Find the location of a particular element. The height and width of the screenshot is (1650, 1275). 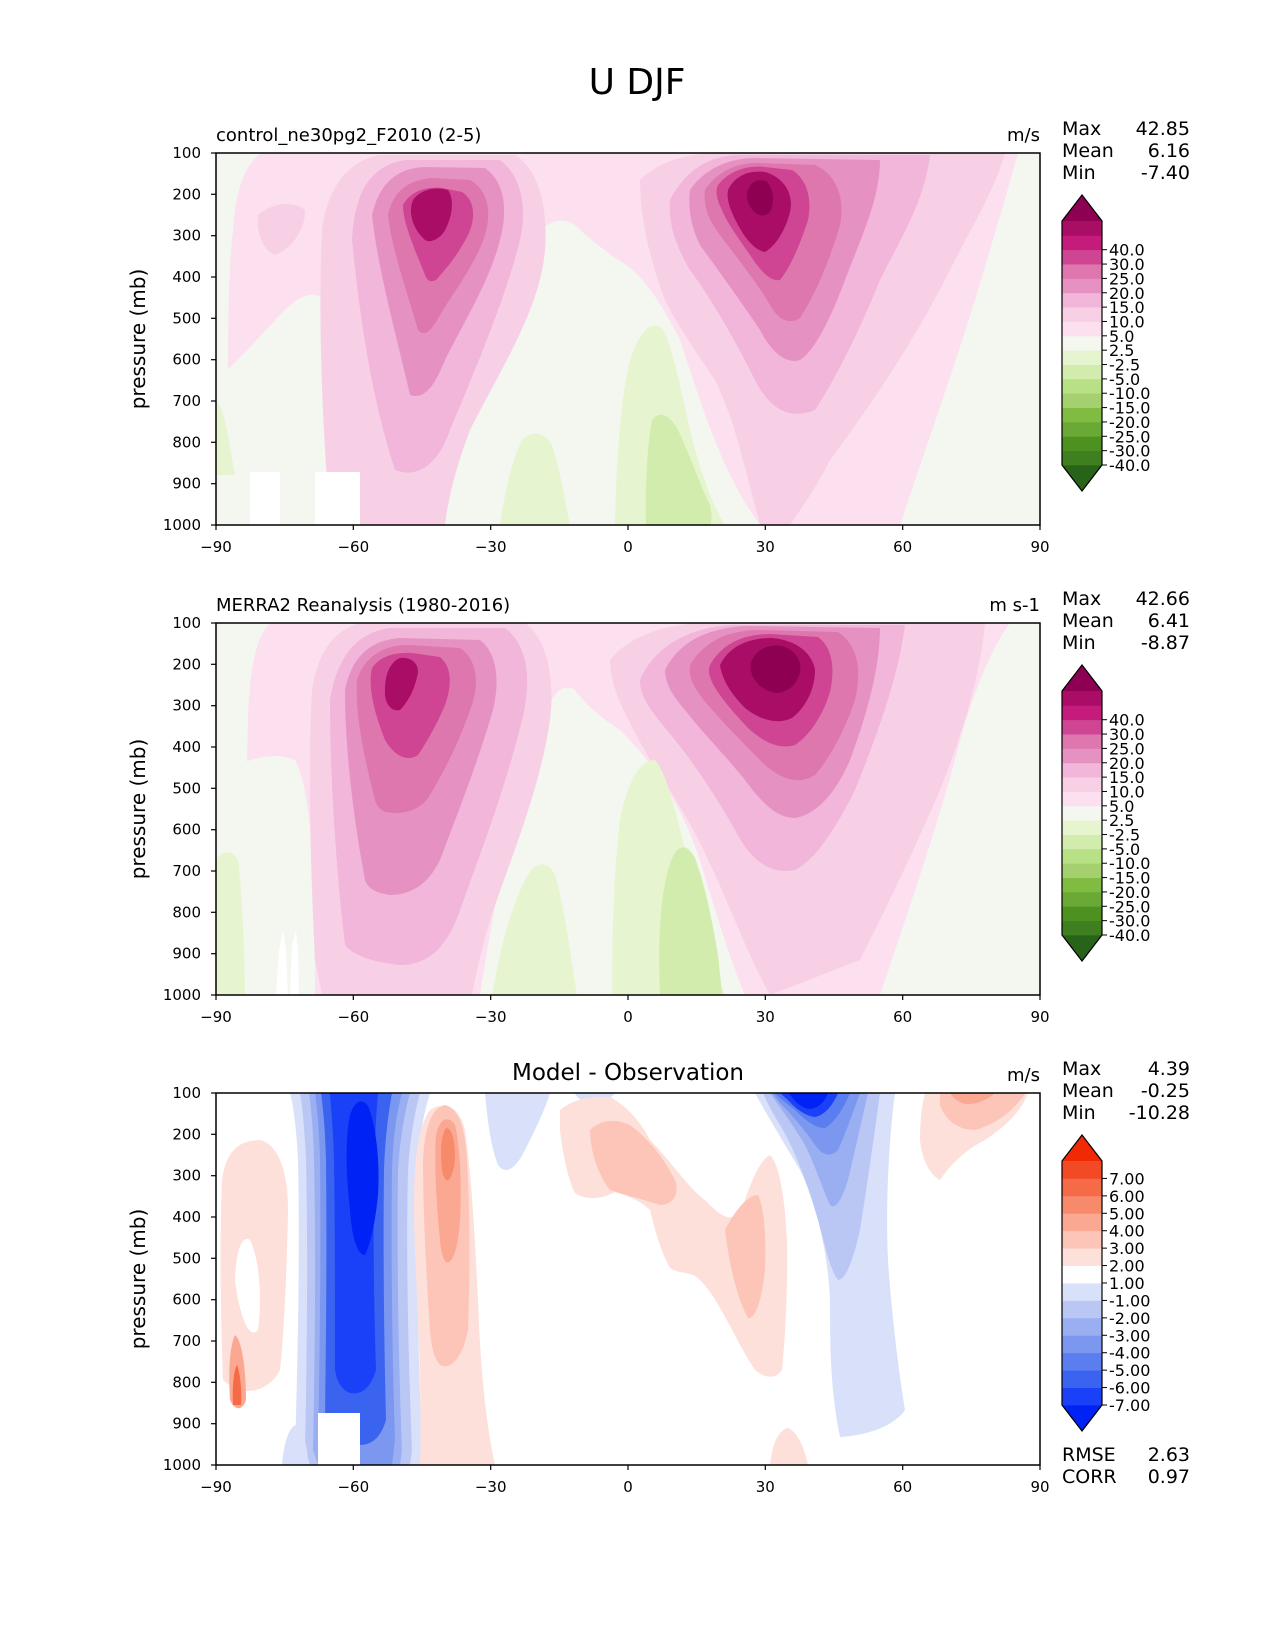

colorbar-tick-label: -30.0 is located at coordinates (1129, 451).